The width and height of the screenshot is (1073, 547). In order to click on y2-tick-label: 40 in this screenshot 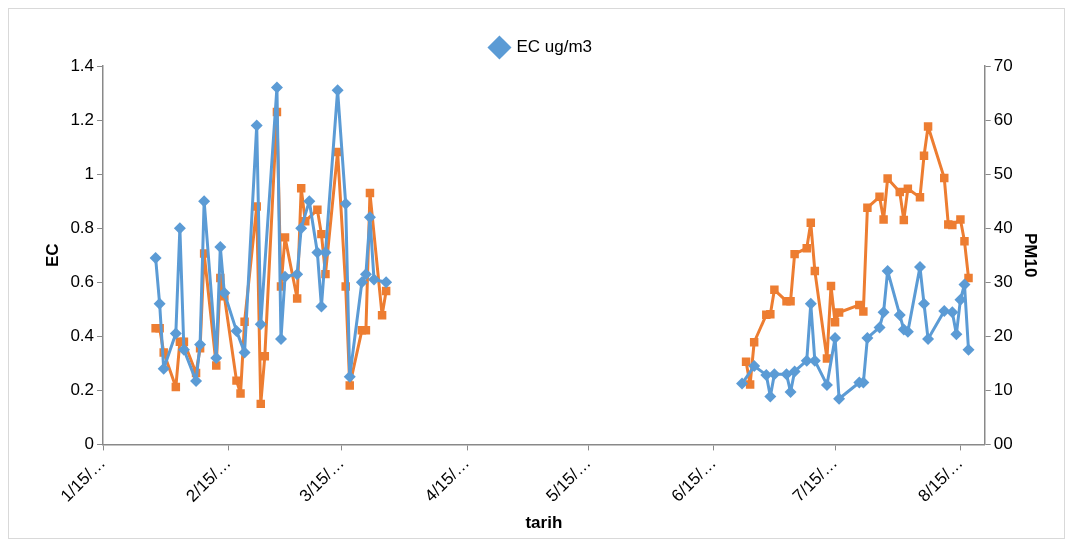, I will do `click(1003, 227)`.